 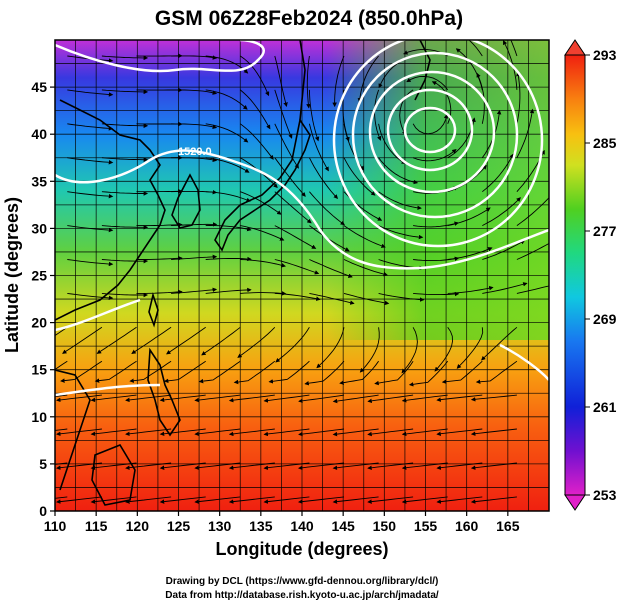 What do you see at coordinates (39, 370) in the screenshot?
I see `y-tick-label: 15` at bounding box center [39, 370].